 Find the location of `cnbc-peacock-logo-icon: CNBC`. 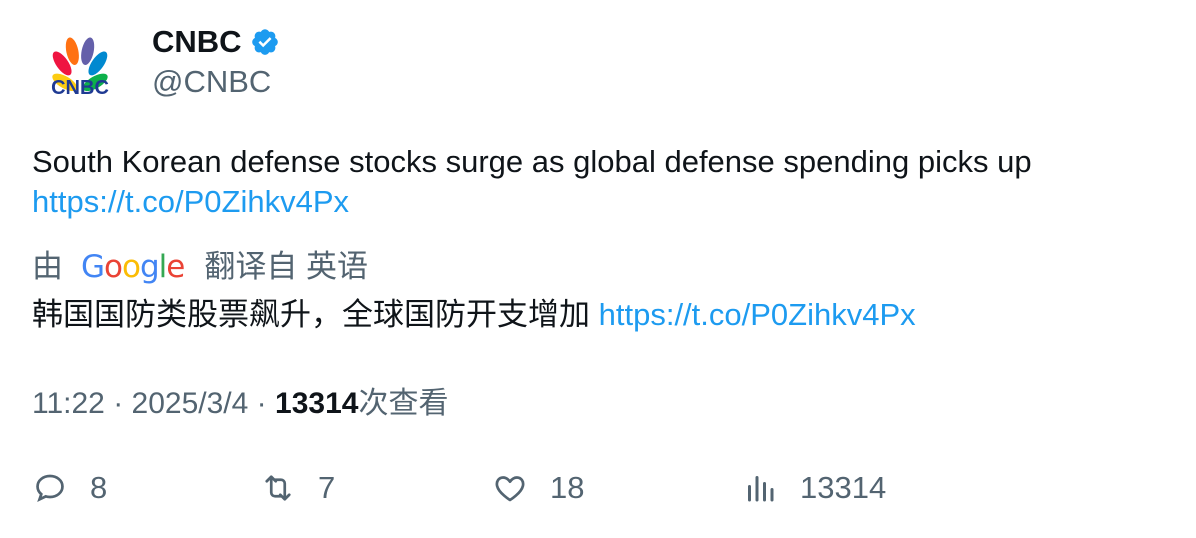

cnbc-peacock-logo-icon: CNBC is located at coordinates (80, 68).